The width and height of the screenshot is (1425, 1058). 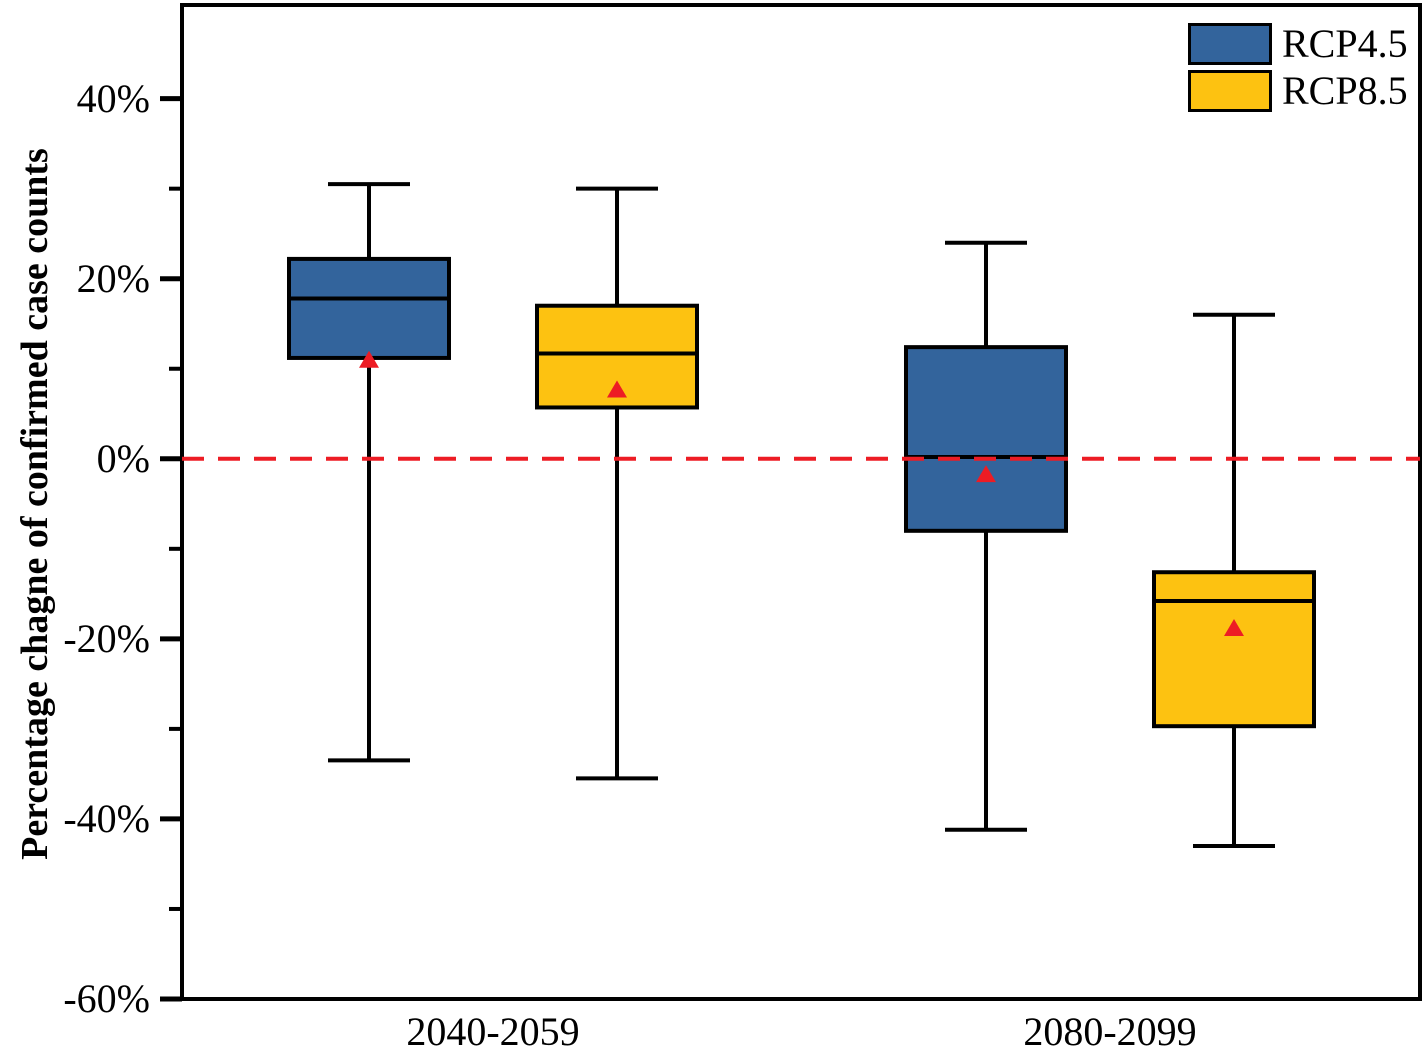 What do you see at coordinates (1345, 43) in the screenshot?
I see `legend-label-rcp45: RCP4.5` at bounding box center [1345, 43].